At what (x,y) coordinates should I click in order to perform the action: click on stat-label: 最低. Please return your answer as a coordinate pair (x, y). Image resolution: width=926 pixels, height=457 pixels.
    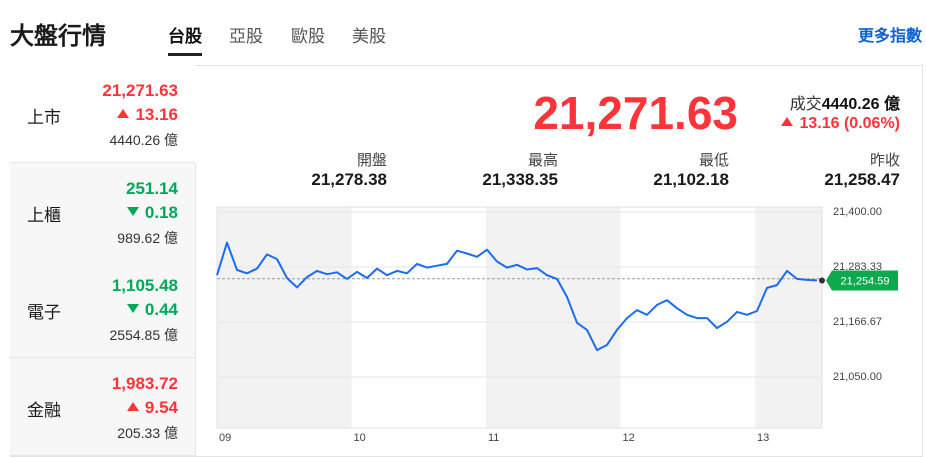
    Looking at the image, I should click on (713, 160).